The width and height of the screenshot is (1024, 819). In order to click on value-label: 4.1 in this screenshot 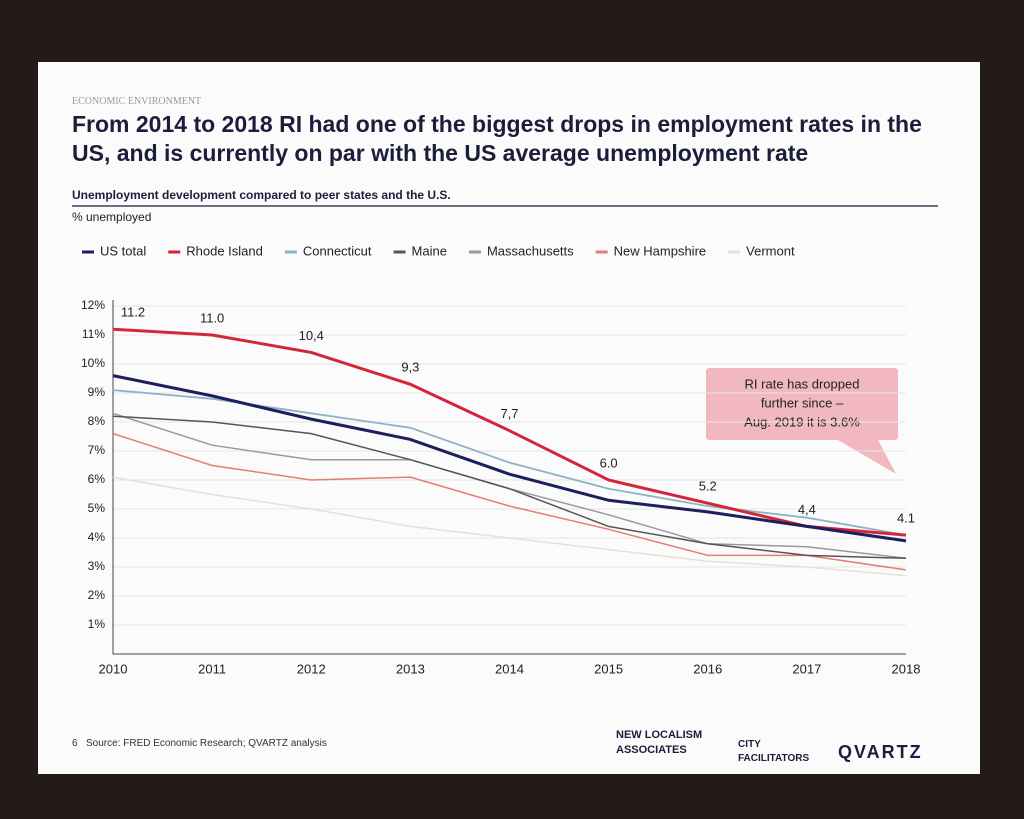, I will do `click(906, 518)`.